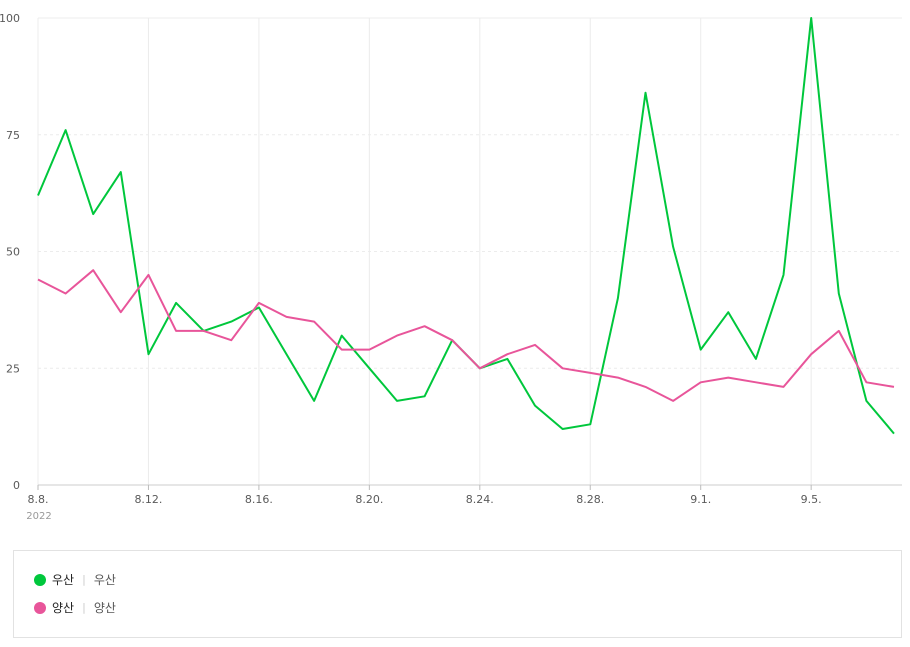  Describe the element at coordinates (13, 135) in the screenshot. I see `y-tick-label: 75` at that location.